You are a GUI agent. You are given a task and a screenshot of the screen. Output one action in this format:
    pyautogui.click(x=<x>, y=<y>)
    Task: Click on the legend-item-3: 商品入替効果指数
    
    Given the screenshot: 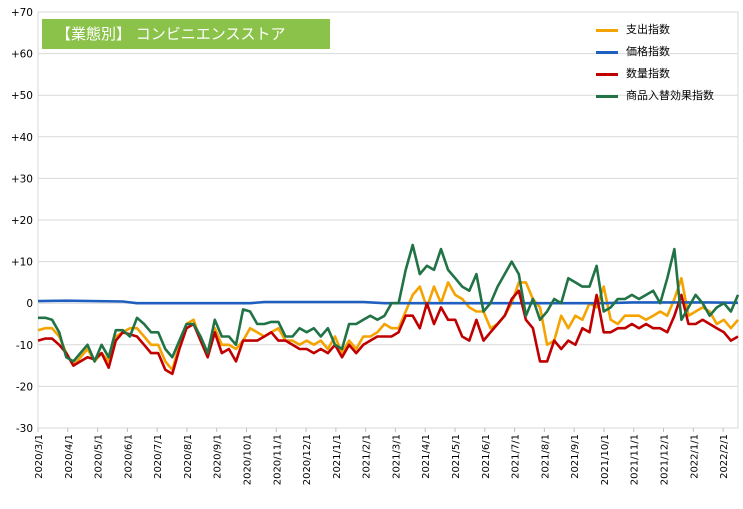 What is the action you would take?
    pyautogui.click(x=655, y=99)
    